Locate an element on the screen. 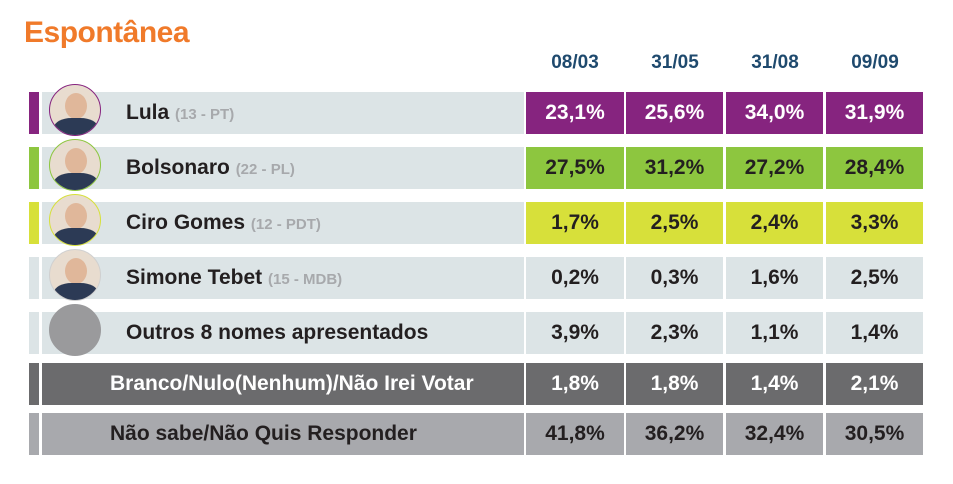  value-cell: 41,8% is located at coordinates (575, 434).